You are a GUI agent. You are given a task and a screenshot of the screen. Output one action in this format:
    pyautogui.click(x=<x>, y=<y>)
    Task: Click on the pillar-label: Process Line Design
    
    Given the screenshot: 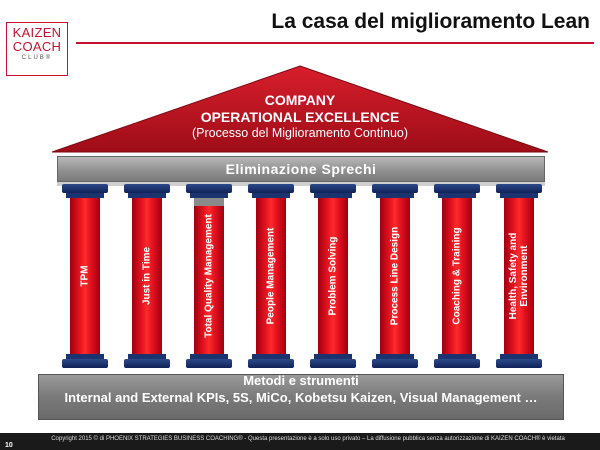 What is the action you would take?
    pyautogui.click(x=395, y=276)
    